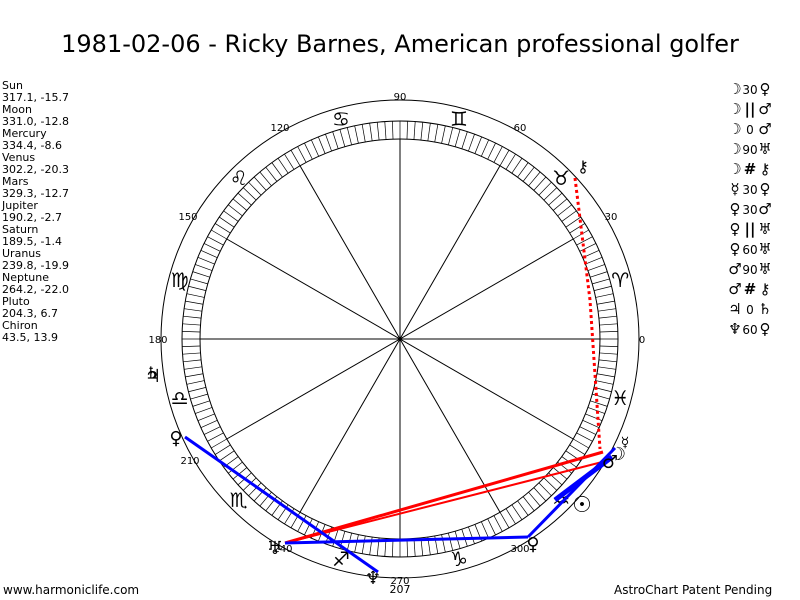 The image size is (800, 600). What do you see at coordinates (275, 548) in the screenshot?
I see `uranus-icon: ♅` at bounding box center [275, 548].